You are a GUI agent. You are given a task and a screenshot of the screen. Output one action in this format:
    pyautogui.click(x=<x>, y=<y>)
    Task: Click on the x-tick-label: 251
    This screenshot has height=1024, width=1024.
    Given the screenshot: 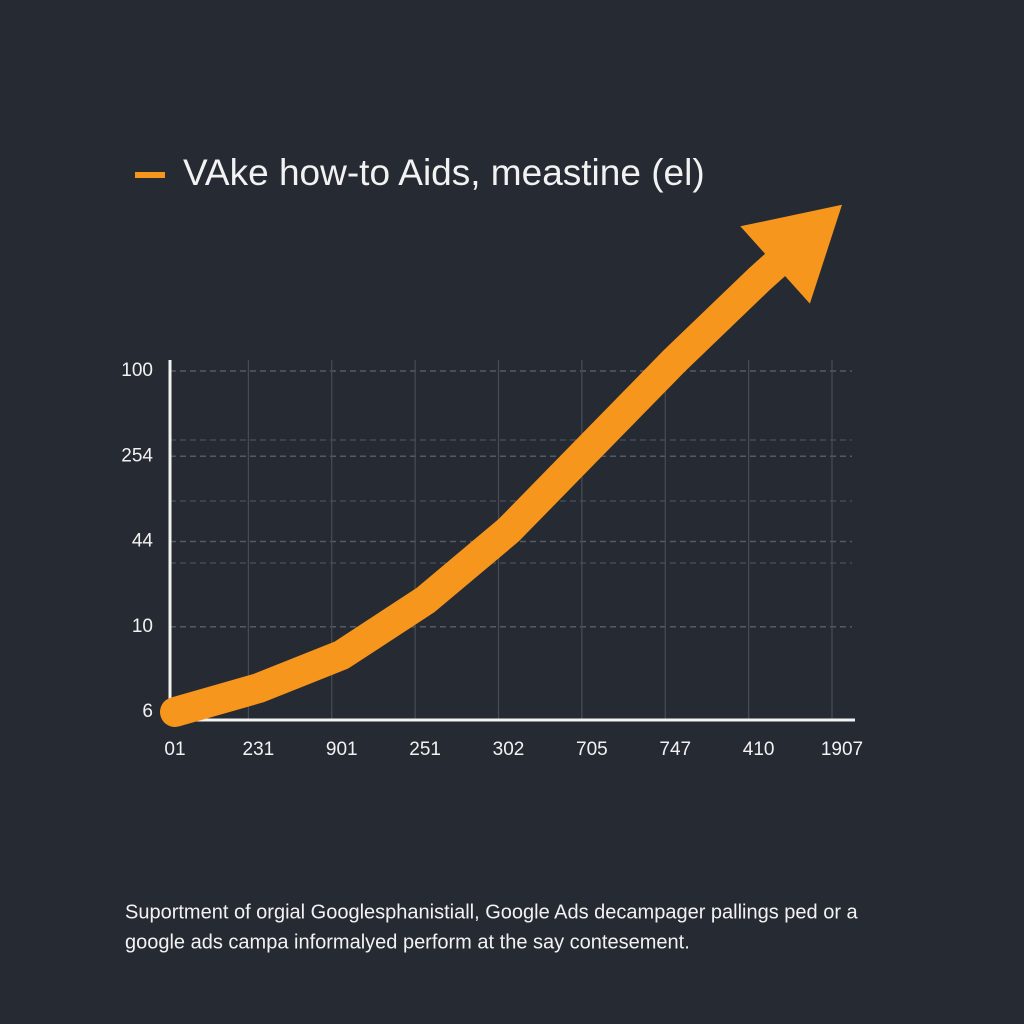 What is the action you would take?
    pyautogui.click(x=425, y=749)
    